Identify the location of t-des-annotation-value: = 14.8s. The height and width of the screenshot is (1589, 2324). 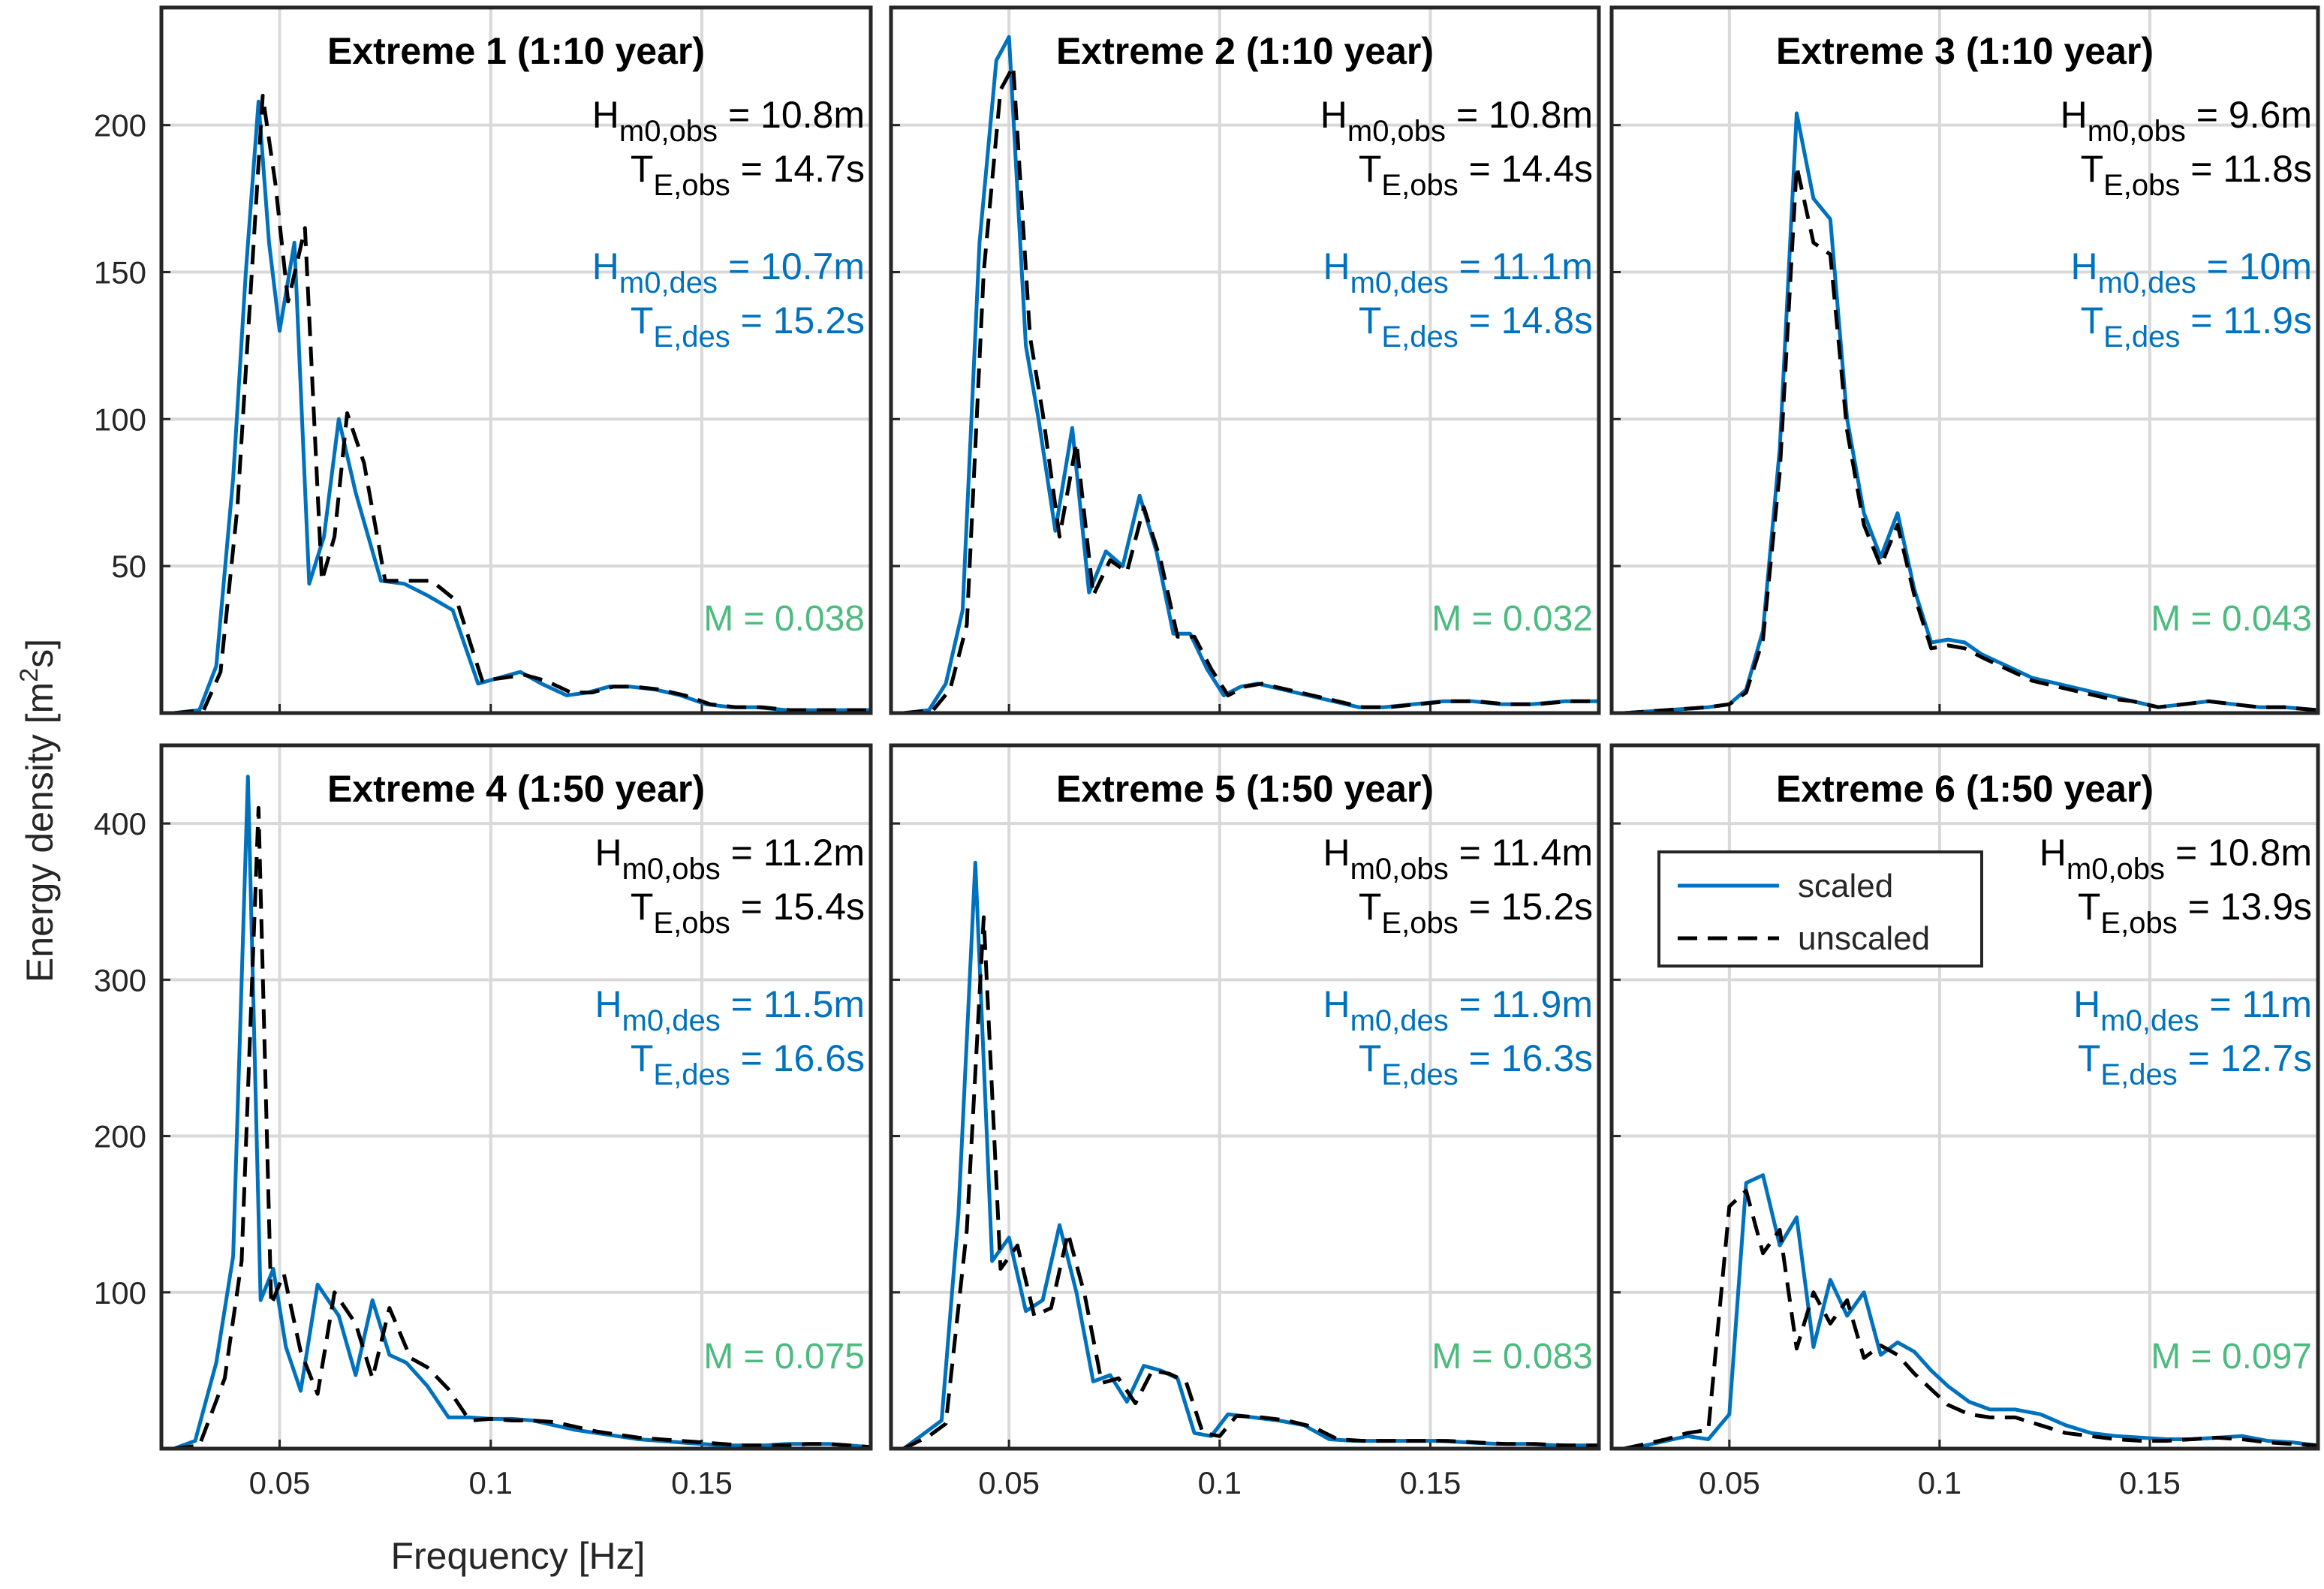
(1526, 321).